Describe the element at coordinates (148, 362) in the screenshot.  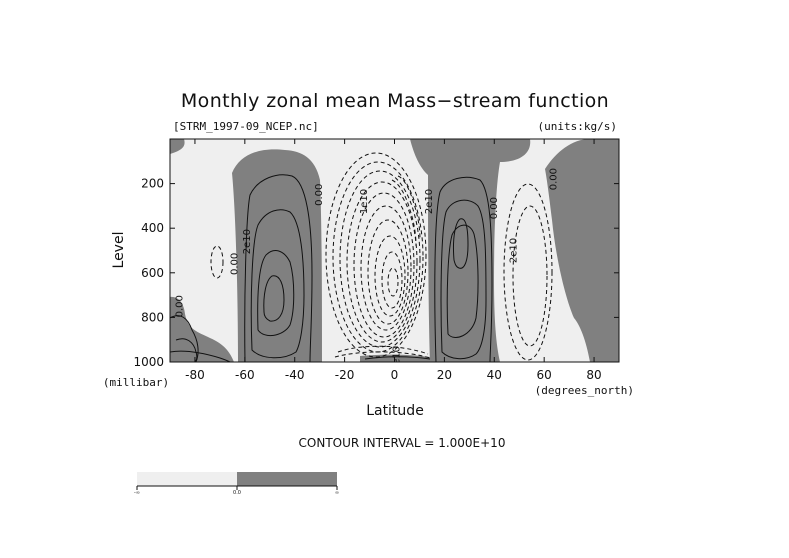
I see `y-tick-label: 1000` at that location.